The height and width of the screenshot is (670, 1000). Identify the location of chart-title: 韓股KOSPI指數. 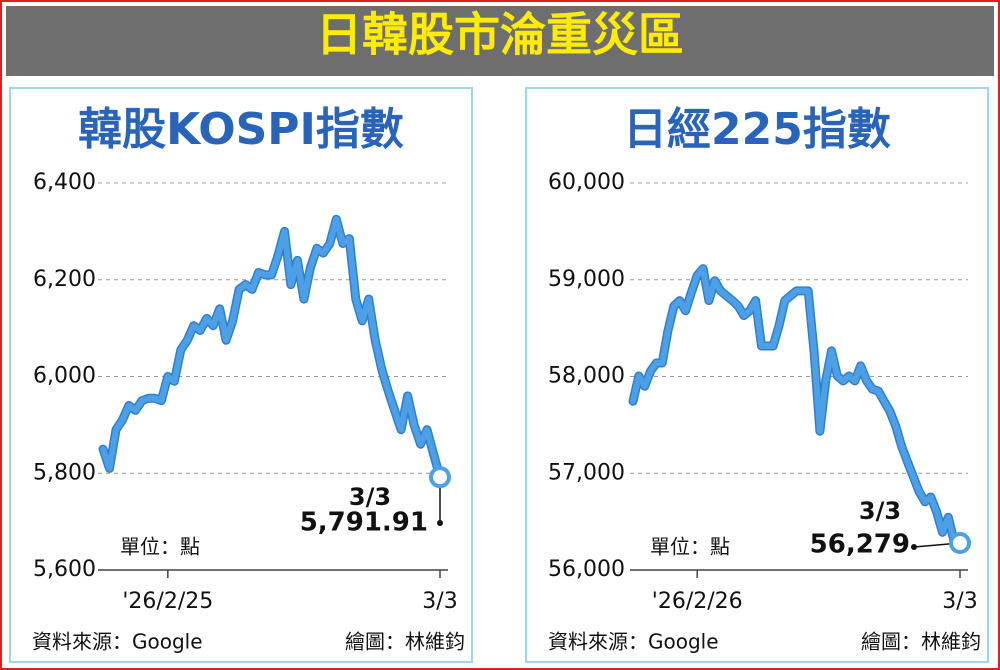
(241, 129).